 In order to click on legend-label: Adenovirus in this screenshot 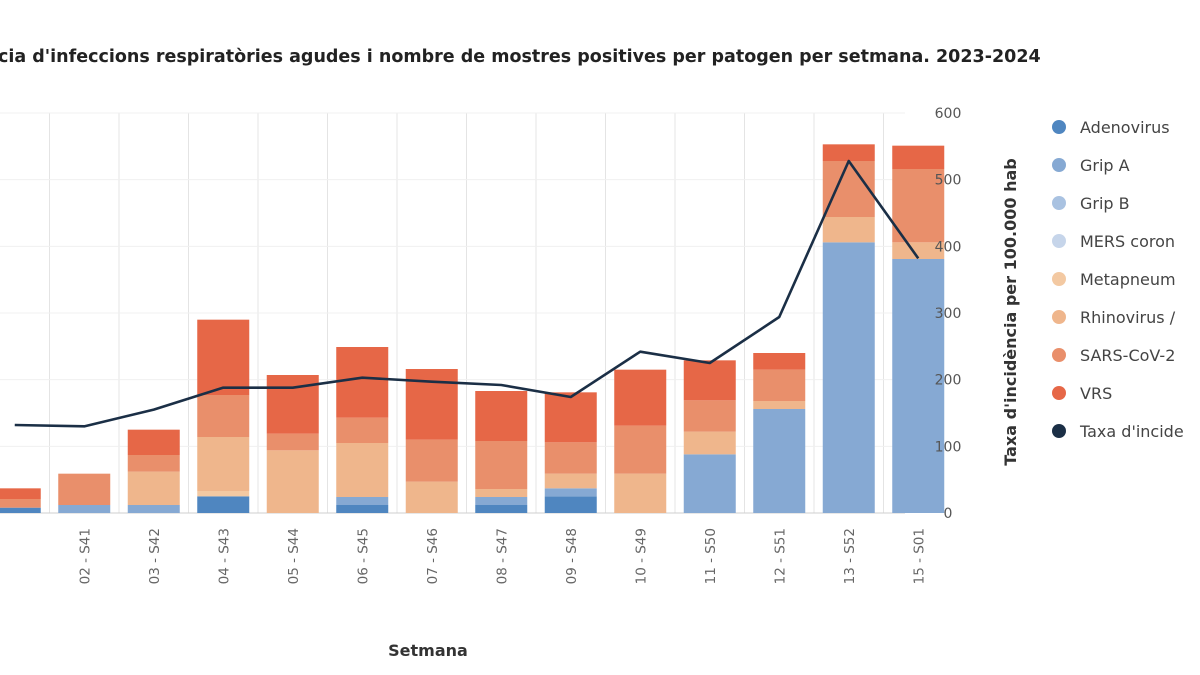, I will do `click(1125, 127)`.